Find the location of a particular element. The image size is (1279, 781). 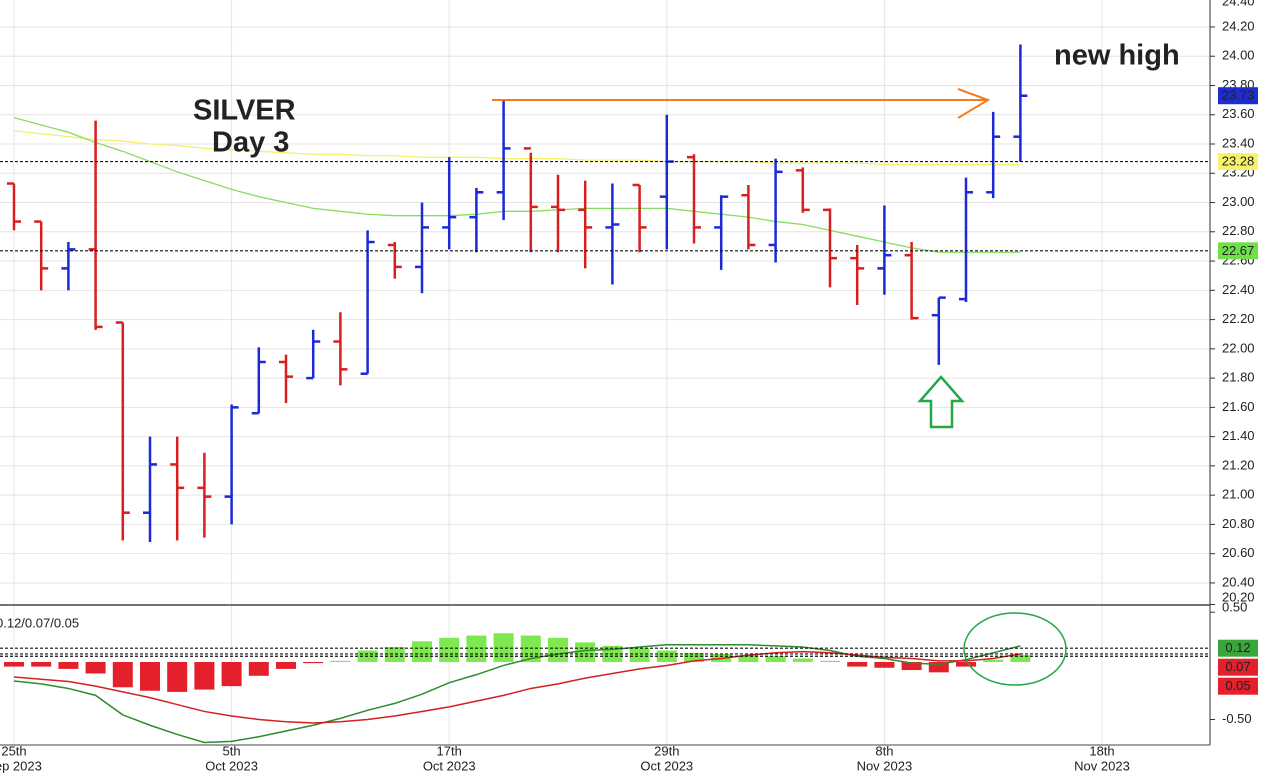

y-tick-label: 20.20 is located at coordinates (1238, 596).